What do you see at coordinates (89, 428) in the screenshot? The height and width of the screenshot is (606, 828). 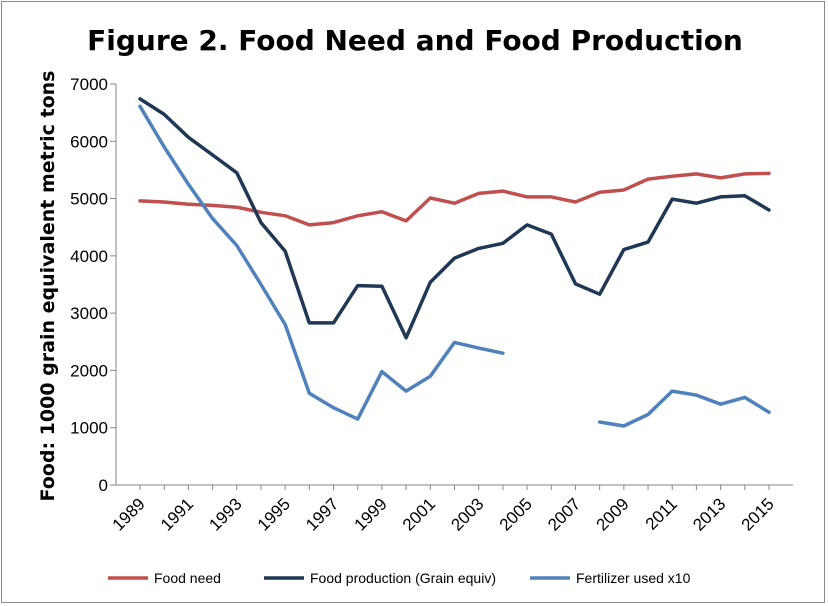 I see `y-tick-label: 1000` at bounding box center [89, 428].